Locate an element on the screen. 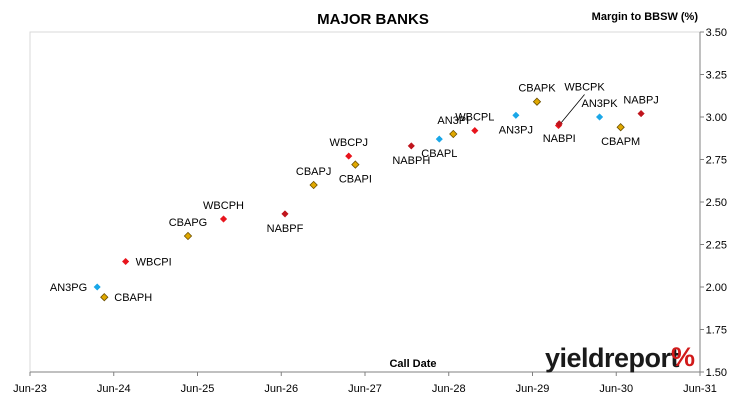 This screenshot has width=730, height=400. data-point-wbcph is located at coordinates (223, 219).